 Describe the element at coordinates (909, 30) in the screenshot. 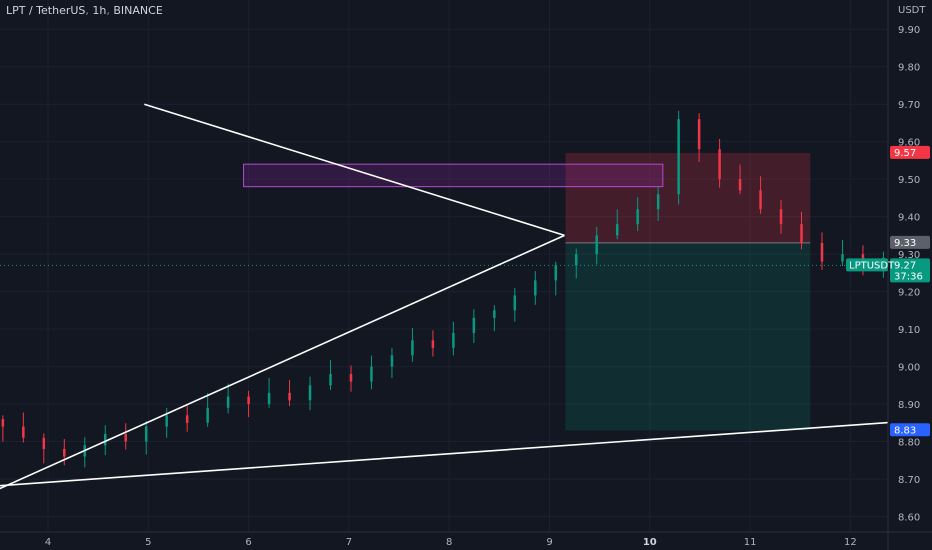

I see `y-tick-label: 9.90` at that location.